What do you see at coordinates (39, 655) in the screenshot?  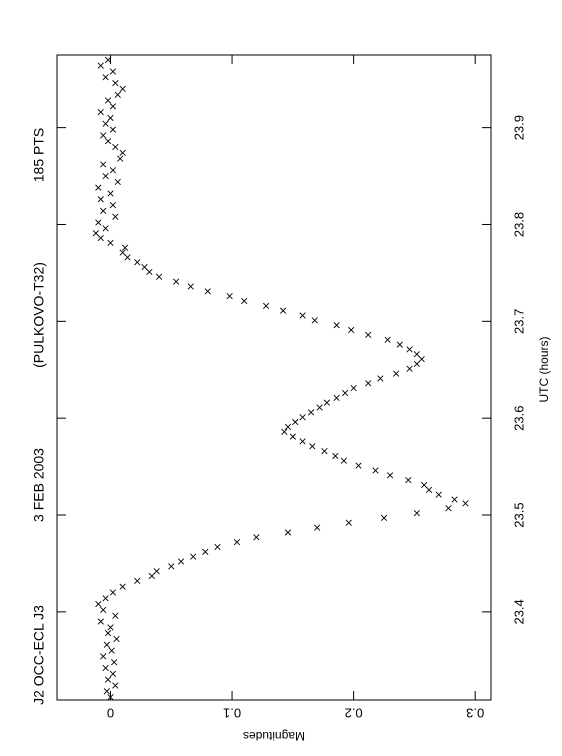 I see `chart-title: J2 OCC-ECL J3` at bounding box center [39, 655].